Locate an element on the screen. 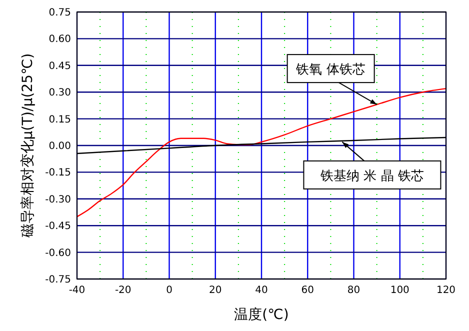  y-tick-label: 0.45 is located at coordinates (59, 66).